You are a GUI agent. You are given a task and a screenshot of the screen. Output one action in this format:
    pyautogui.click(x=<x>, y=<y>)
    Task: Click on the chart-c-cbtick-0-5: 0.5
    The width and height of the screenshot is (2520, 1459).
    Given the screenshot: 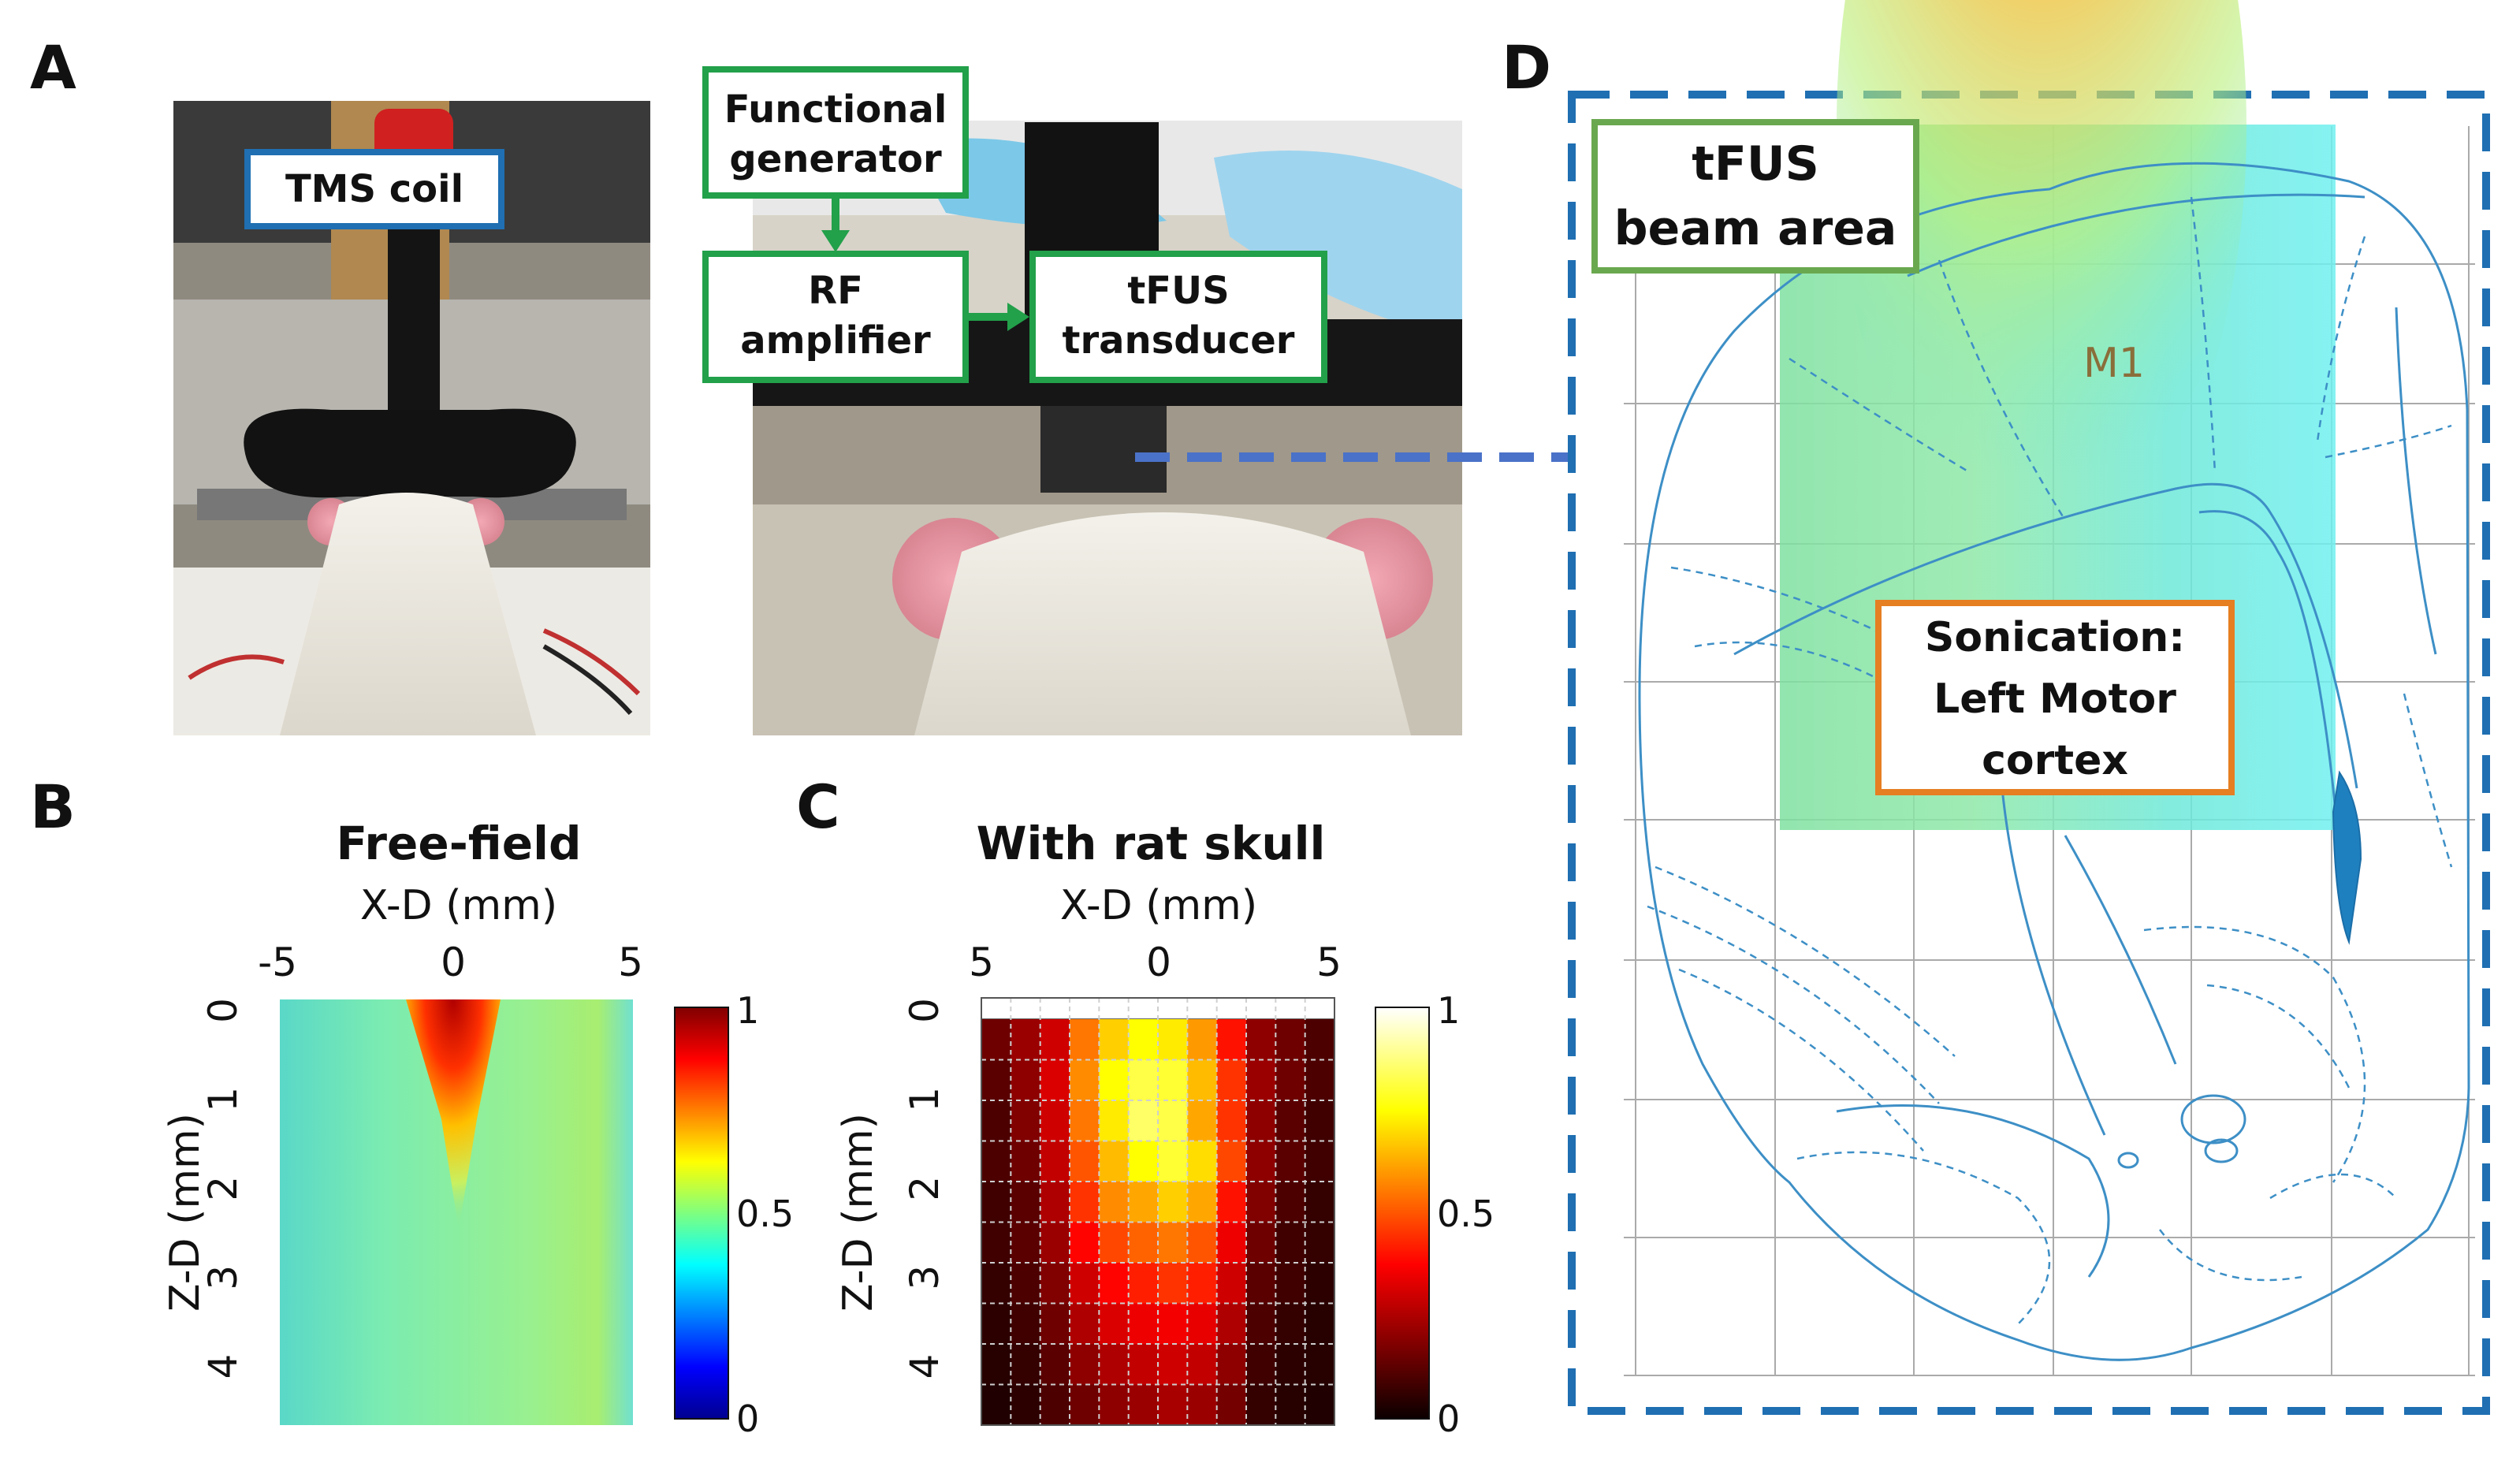 What is the action you would take?
    pyautogui.click(x=1466, y=1214)
    